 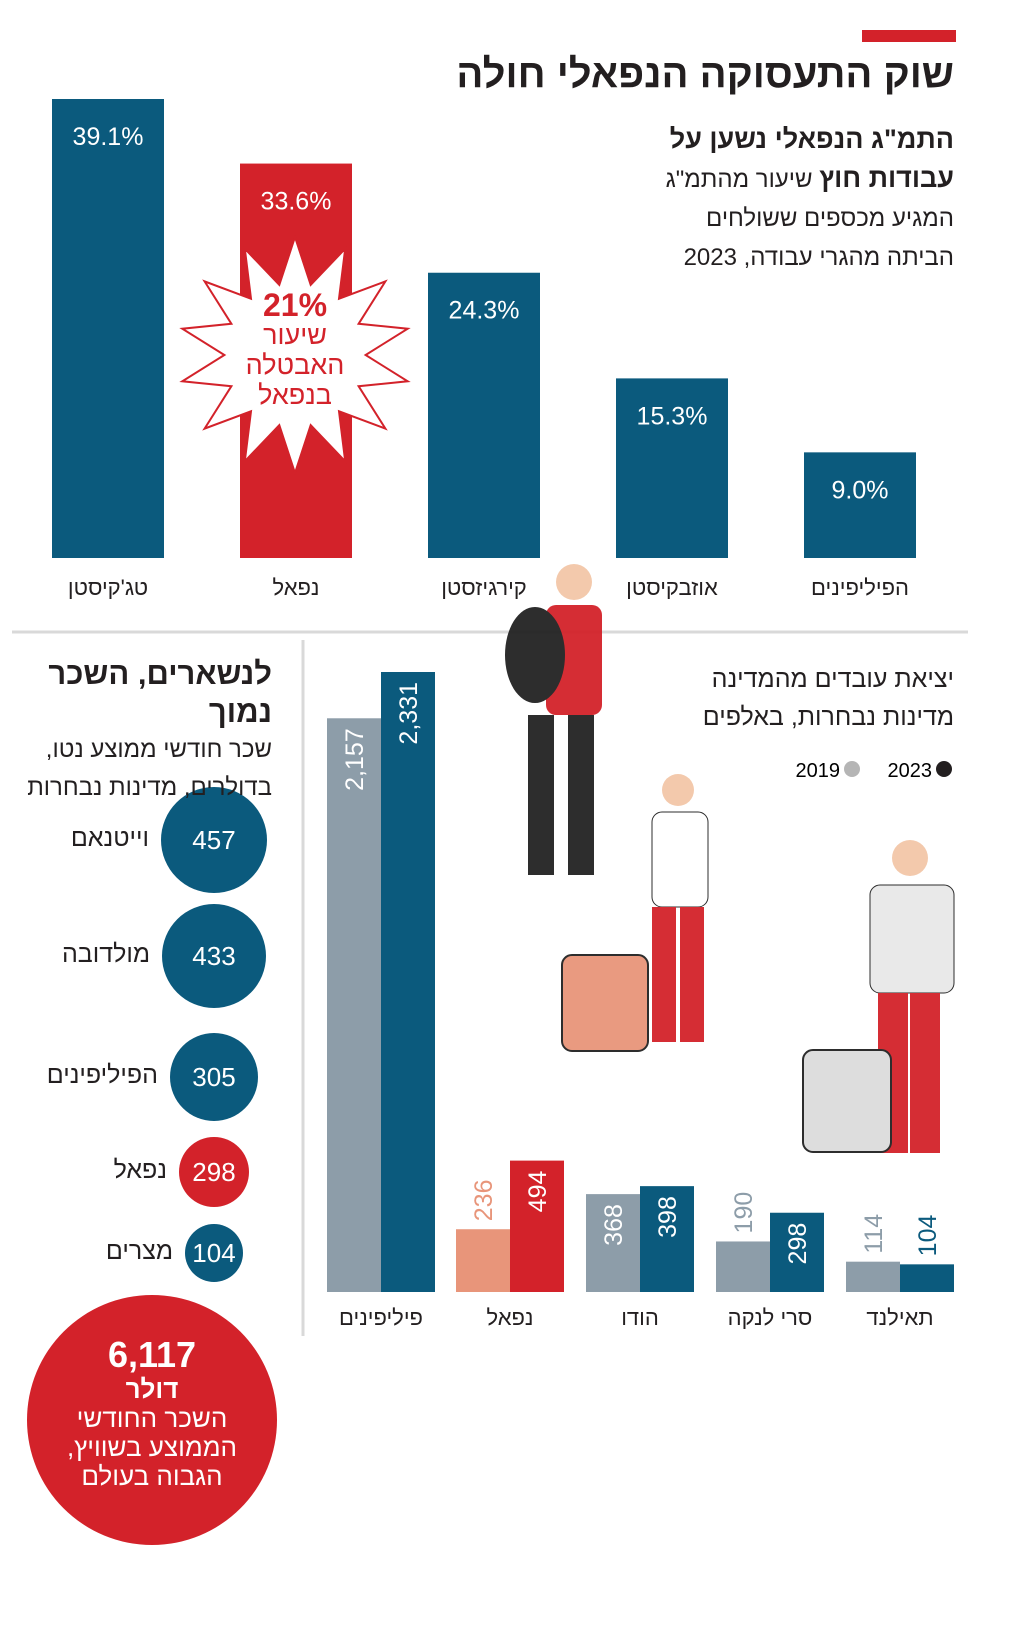 What do you see at coordinates (484, 311) in the screenshot?
I see `remittance-bar-label: 24.3%` at bounding box center [484, 311].